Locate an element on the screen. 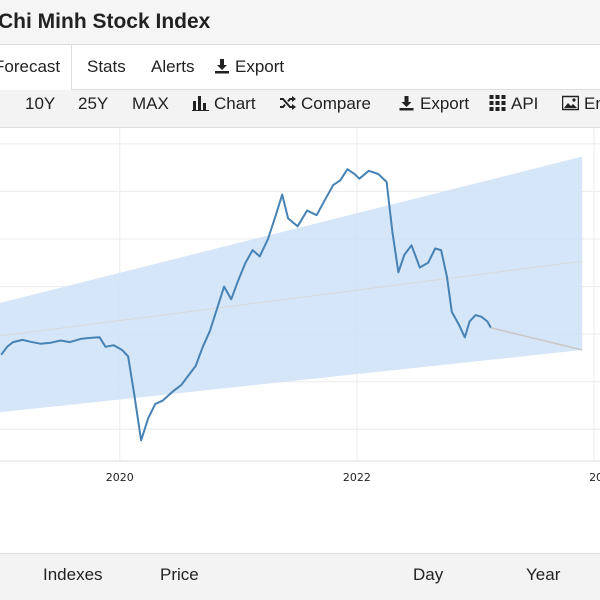  export-button-label: Export is located at coordinates (445, 103).